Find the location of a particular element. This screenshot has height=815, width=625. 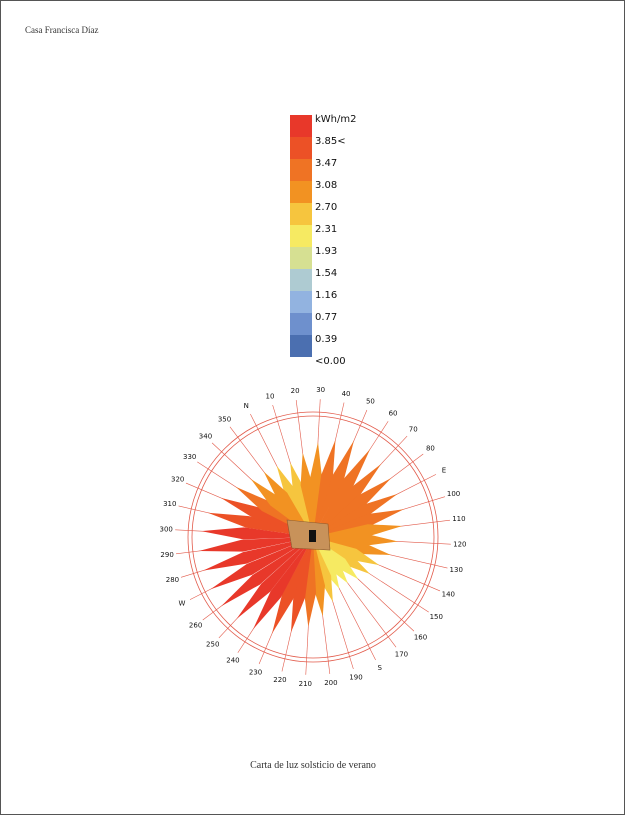

legend-label: 0.39 is located at coordinates (326, 339).